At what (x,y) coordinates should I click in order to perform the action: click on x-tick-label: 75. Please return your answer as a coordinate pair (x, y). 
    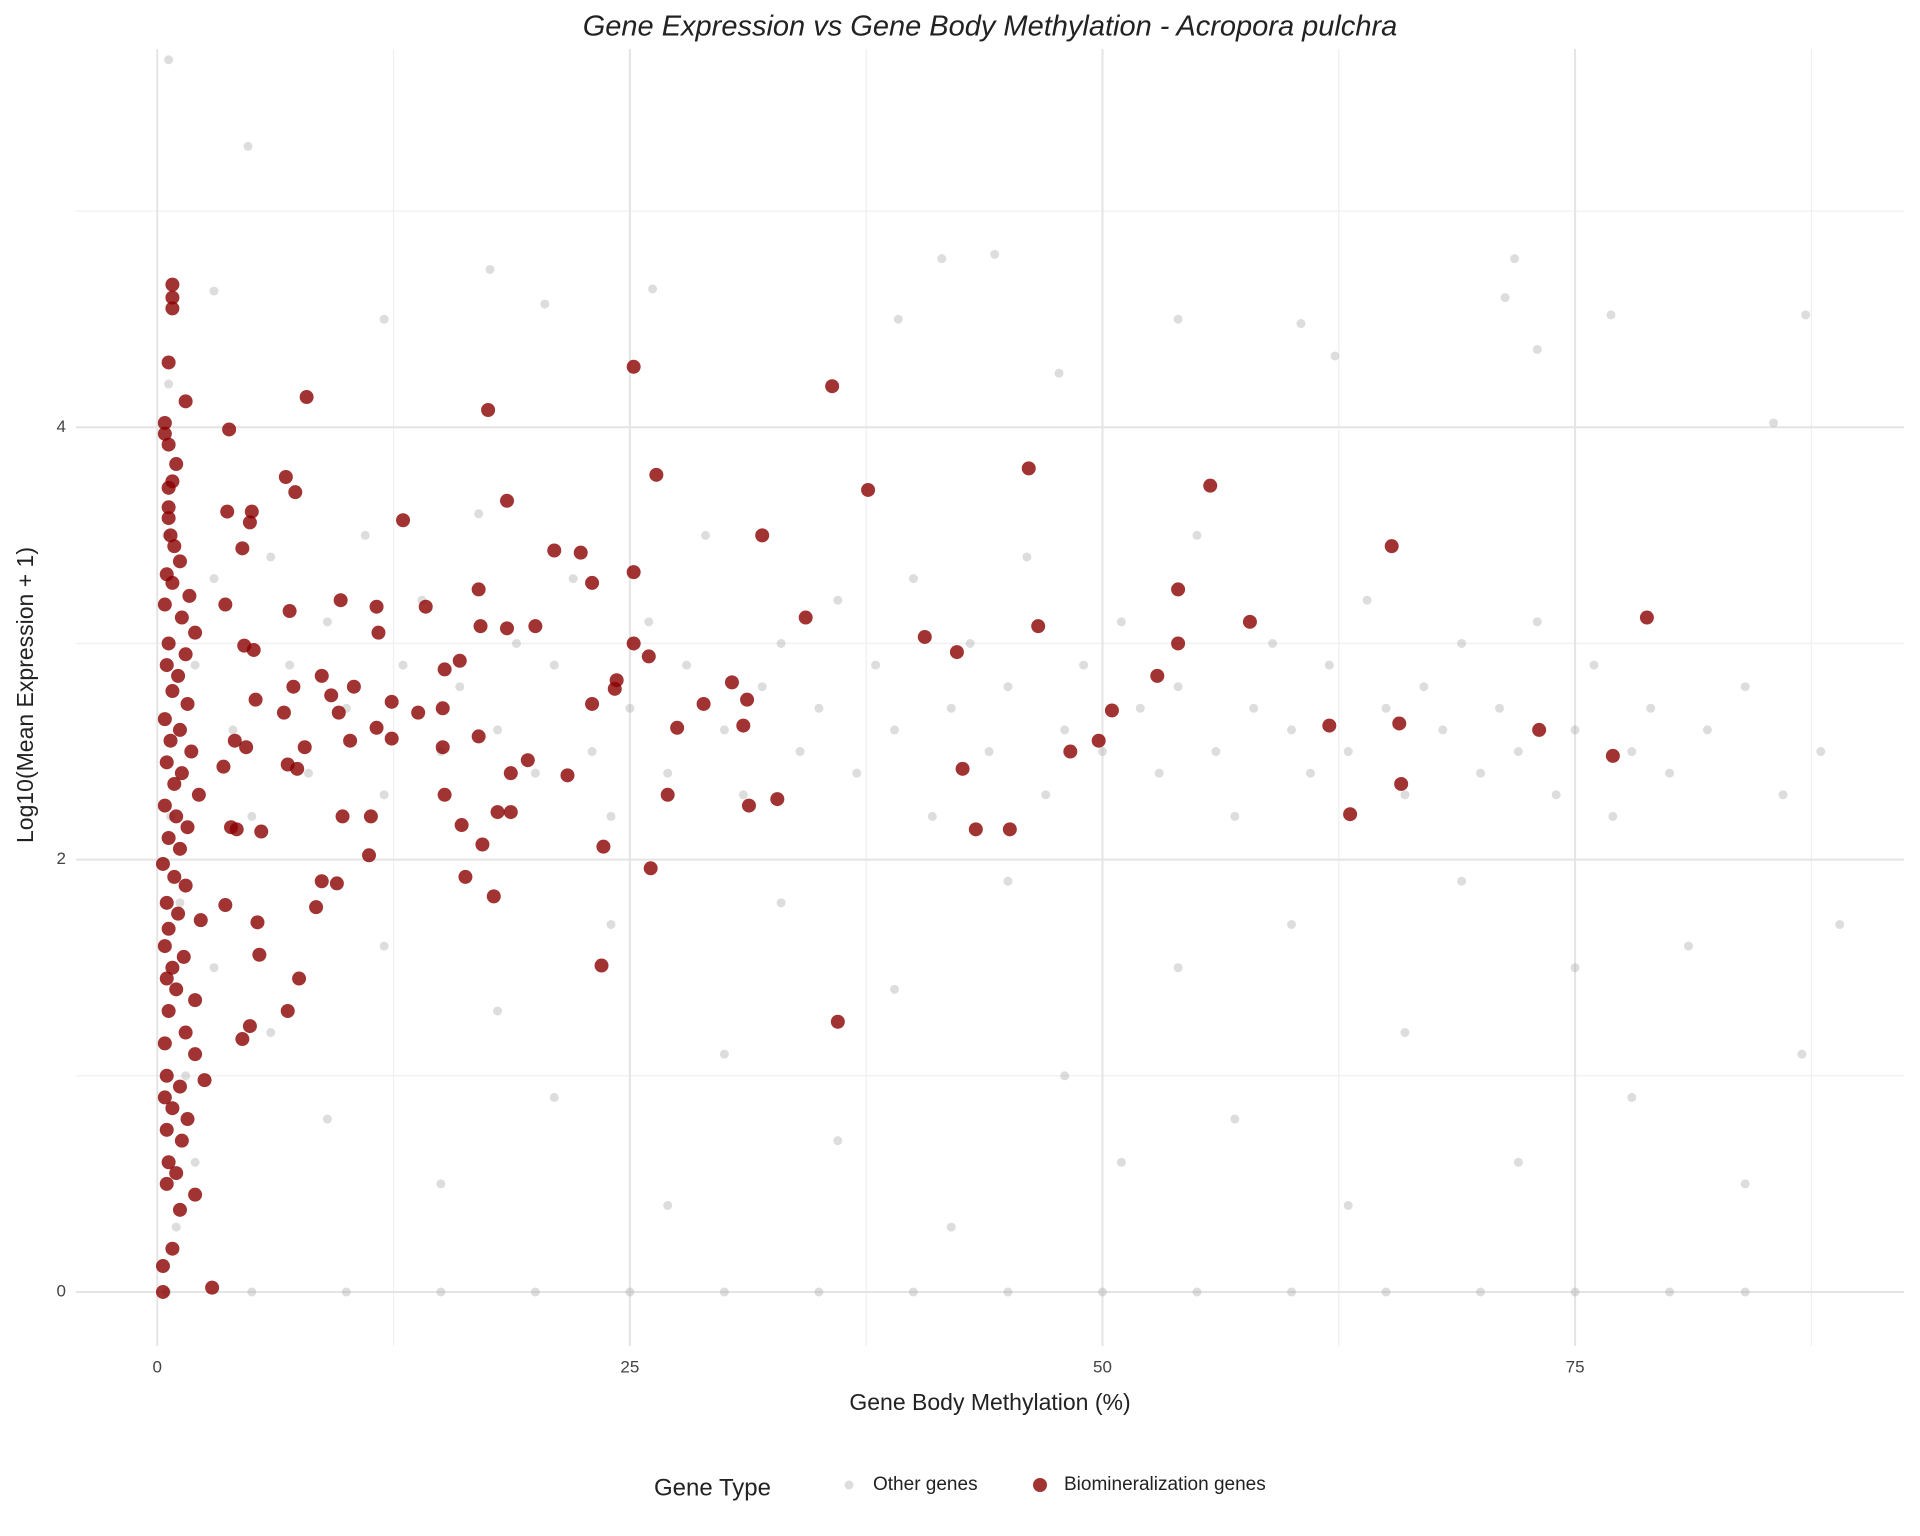
    Looking at the image, I should click on (1575, 1366).